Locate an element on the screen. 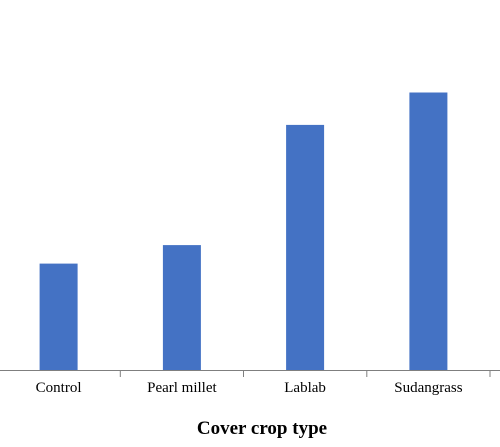  bar-control is located at coordinates (58, 316).